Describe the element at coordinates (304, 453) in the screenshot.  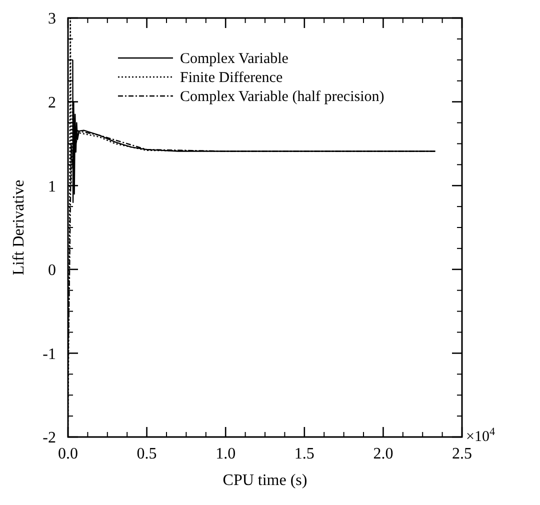
I see `x-tick-label: 1.5` at that location.